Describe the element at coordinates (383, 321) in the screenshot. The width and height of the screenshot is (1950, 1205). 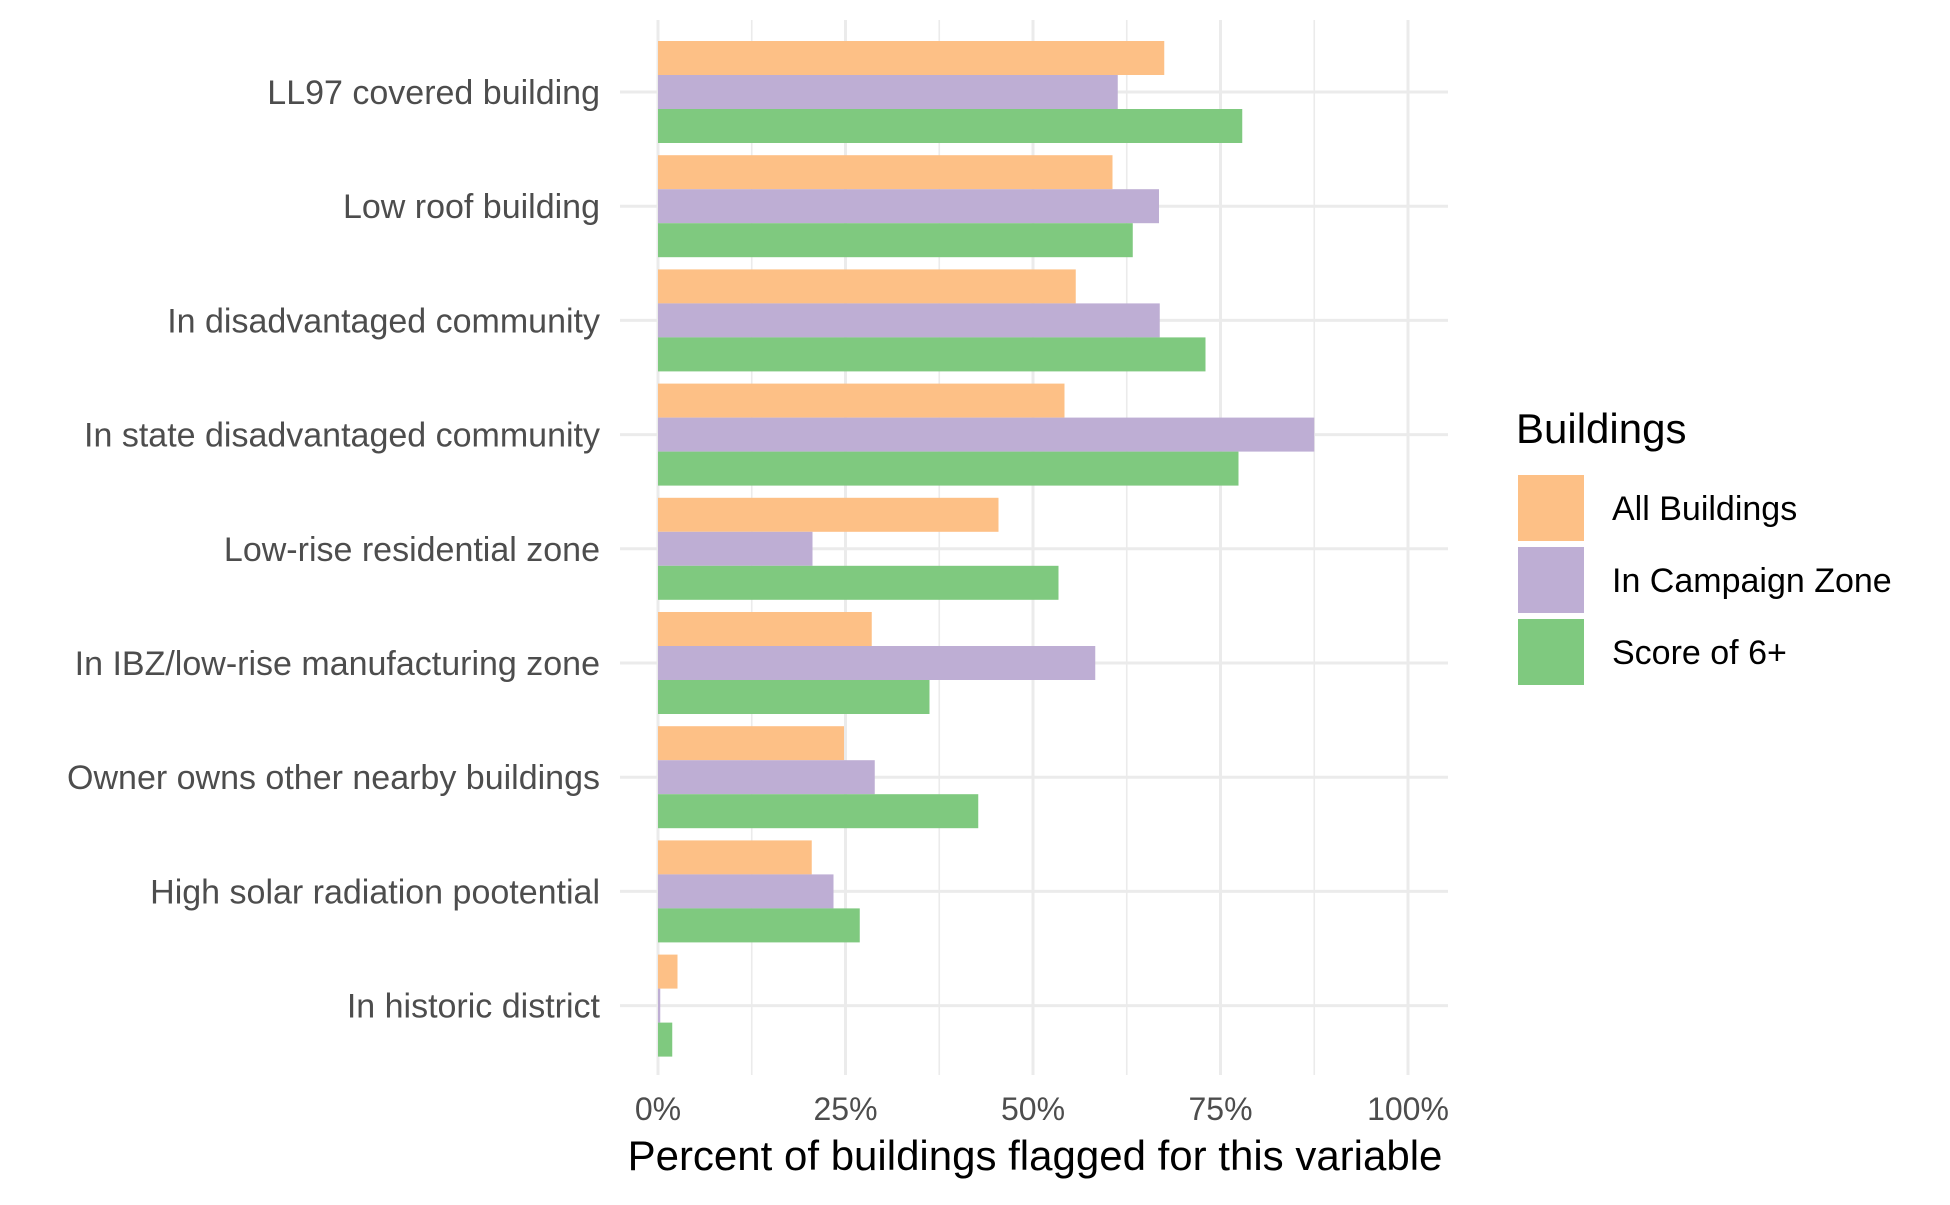
I see `category-label: In disadvantaged community` at that location.